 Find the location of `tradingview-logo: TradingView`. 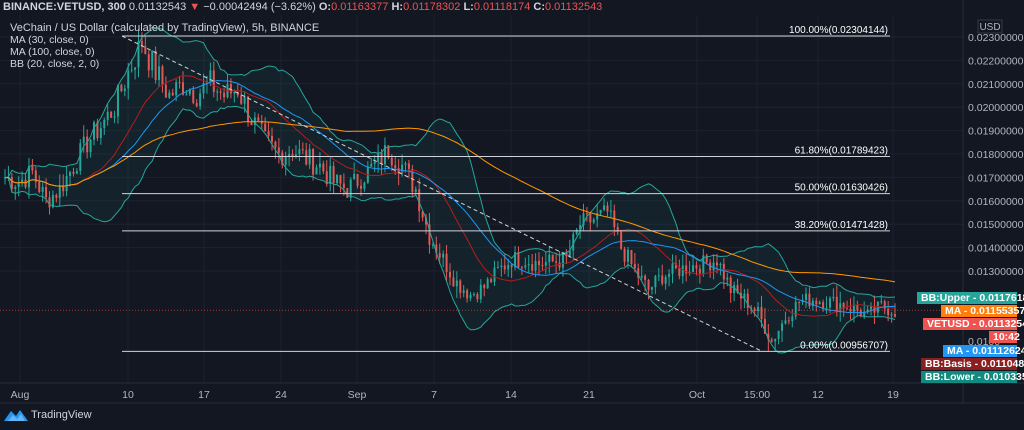

tradingview-logo: TradingView is located at coordinates (48, 415).